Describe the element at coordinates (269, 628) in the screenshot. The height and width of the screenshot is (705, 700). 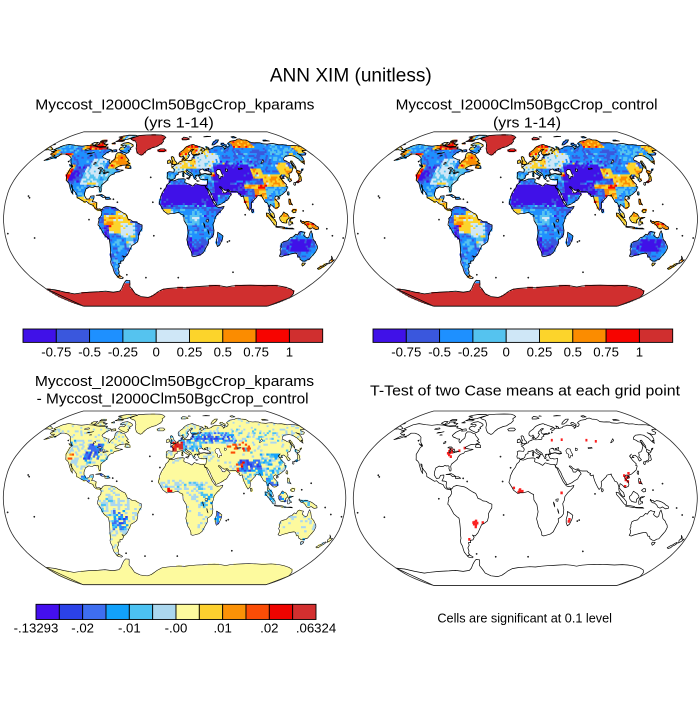
I see `svg-text: .02` at that location.